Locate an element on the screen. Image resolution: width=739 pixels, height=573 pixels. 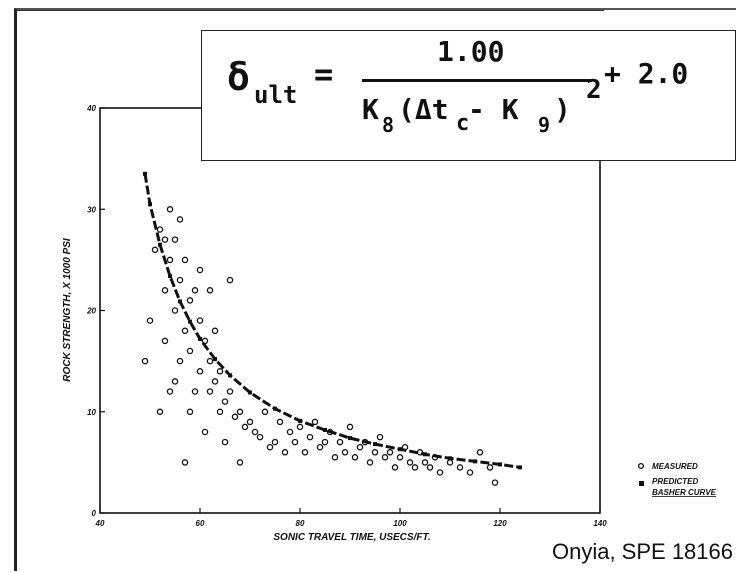
y-tick-label: 30 is located at coordinates (91, 209).